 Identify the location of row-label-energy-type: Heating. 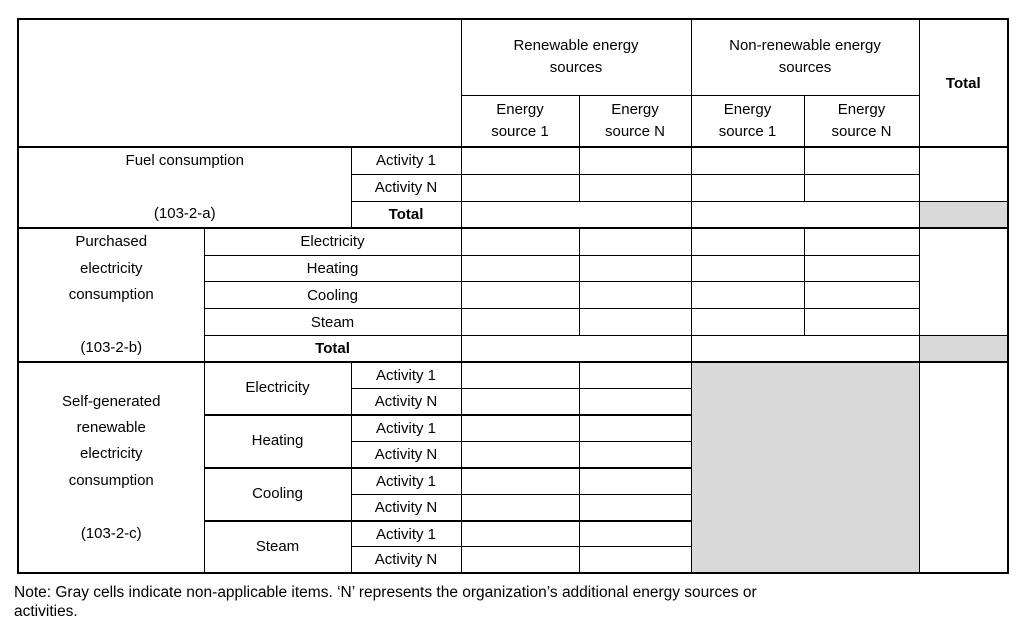
(332, 268).